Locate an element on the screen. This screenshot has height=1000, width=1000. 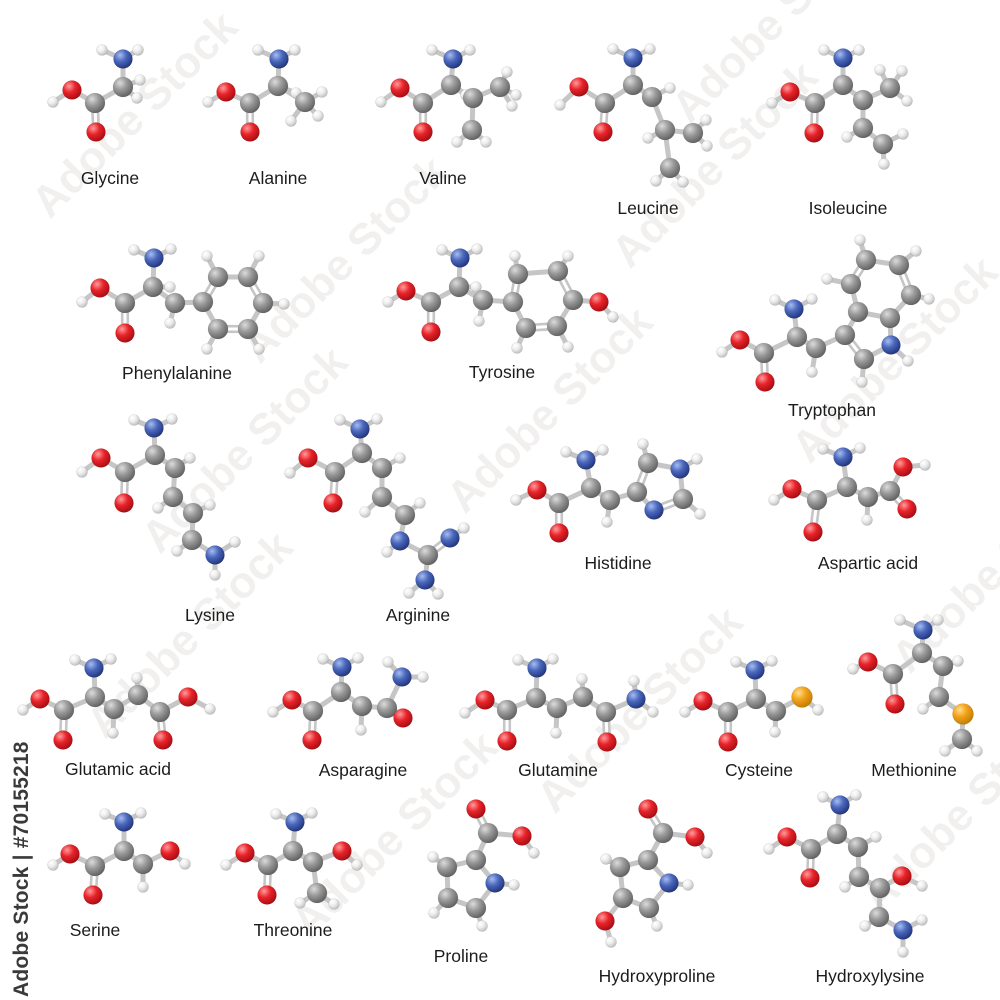
molecule-isoleucine: Isoleucine is located at coordinates (839, 131).